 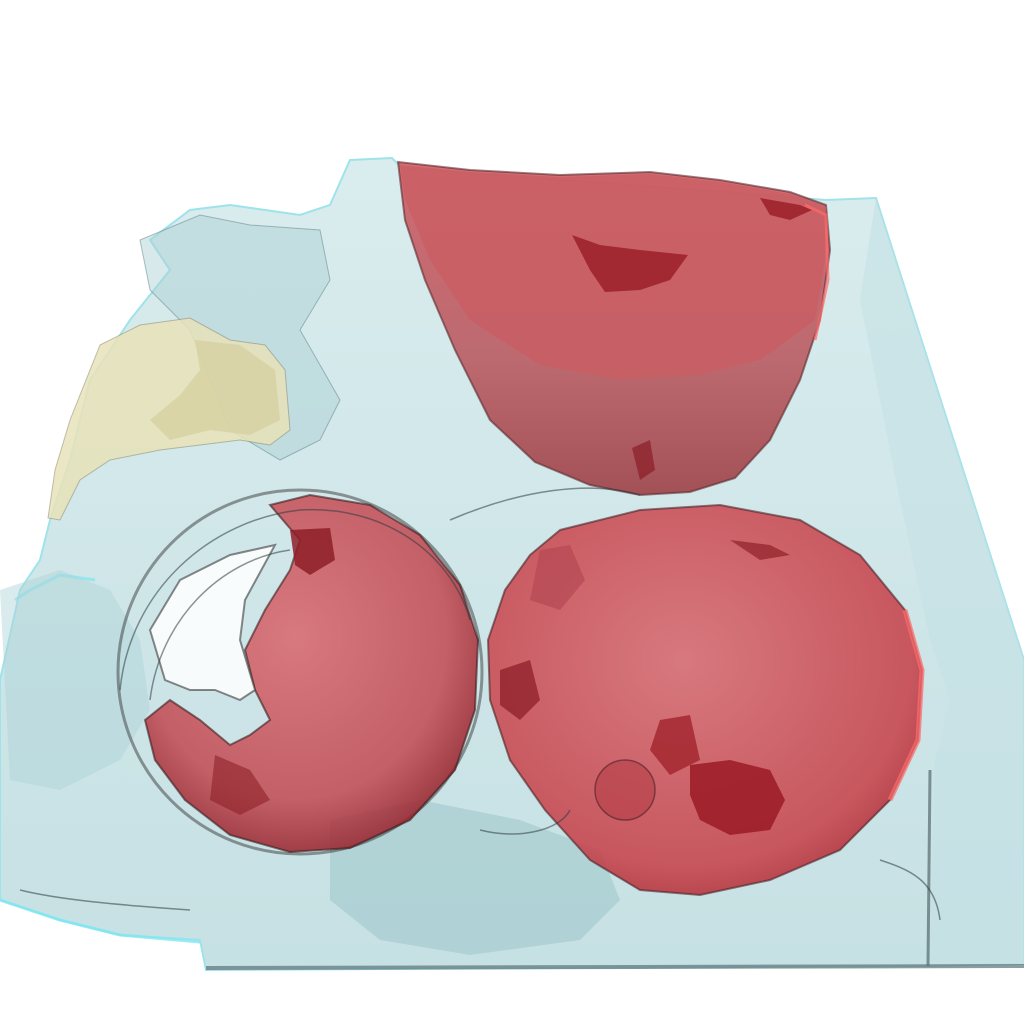 What do you see at coordinates (169, 419) in the screenshot?
I see `yellow-region` at bounding box center [169, 419].